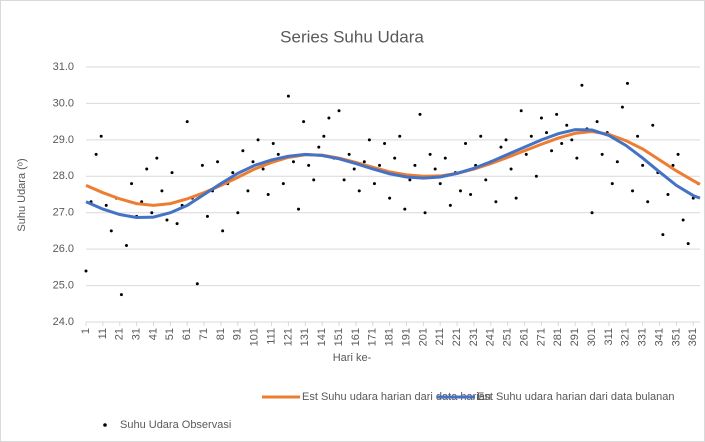 This screenshot has height=442, width=705. Describe the element at coordinates (626, 337) in the screenshot. I see `x-tick-label: 321` at that location.